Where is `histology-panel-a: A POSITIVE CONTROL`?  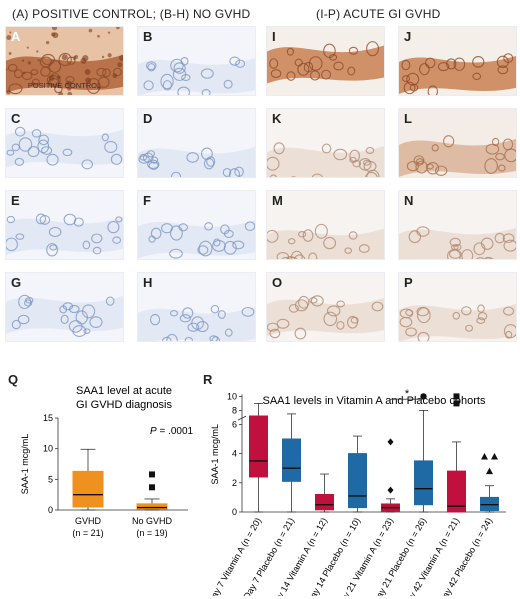 histology-panel-a: A POSITIVE CONTROL is located at coordinates (64, 61).